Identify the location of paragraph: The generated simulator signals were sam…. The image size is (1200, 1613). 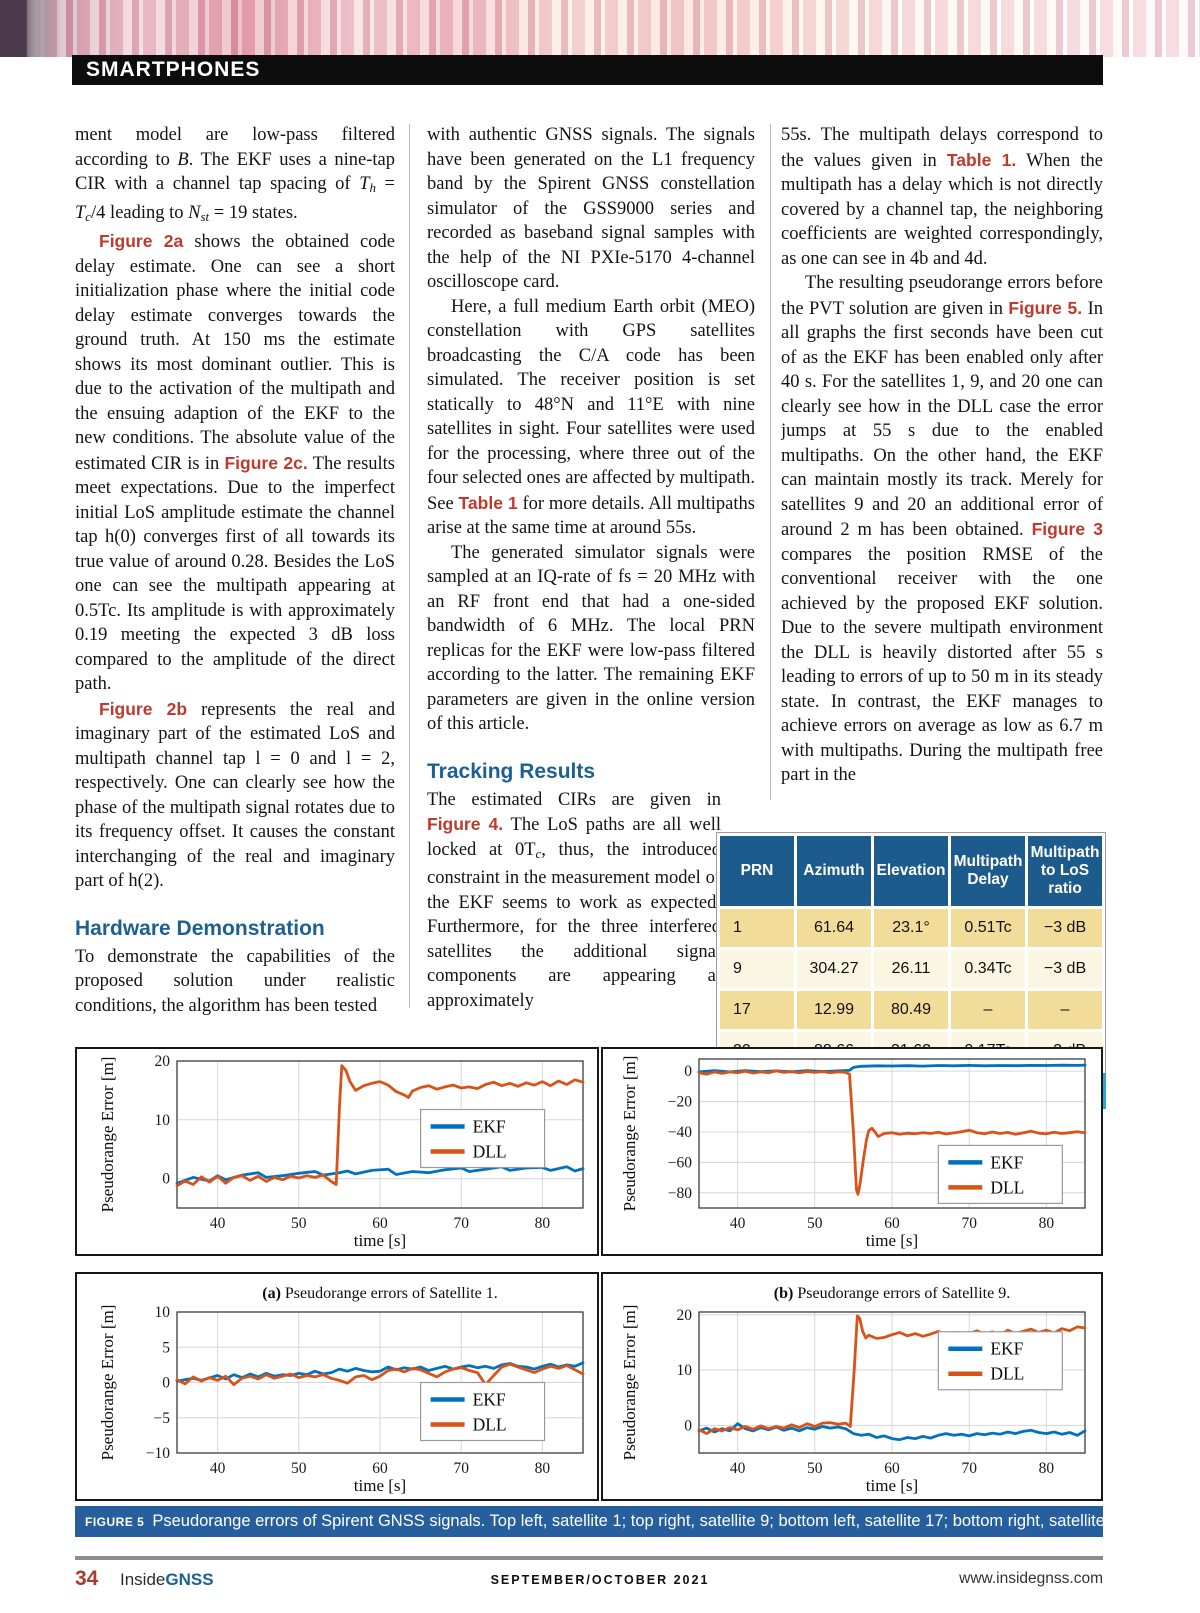
(591, 639).